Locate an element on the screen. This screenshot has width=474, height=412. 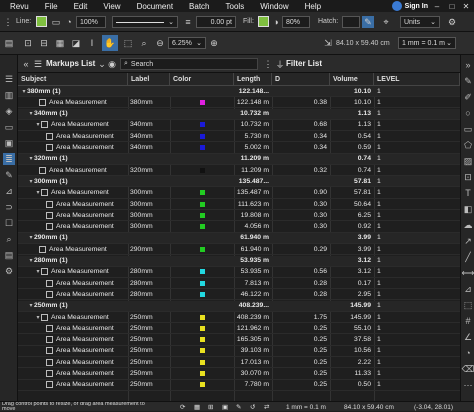
more-icon: ⋯ is located at coordinates (468, 384).